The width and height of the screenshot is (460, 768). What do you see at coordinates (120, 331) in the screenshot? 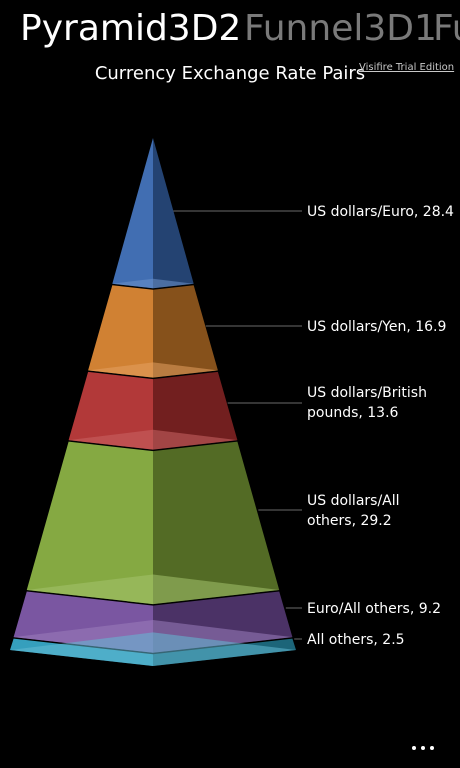
I see `pyramid-segment-1-left-face` at bounding box center [120, 331].